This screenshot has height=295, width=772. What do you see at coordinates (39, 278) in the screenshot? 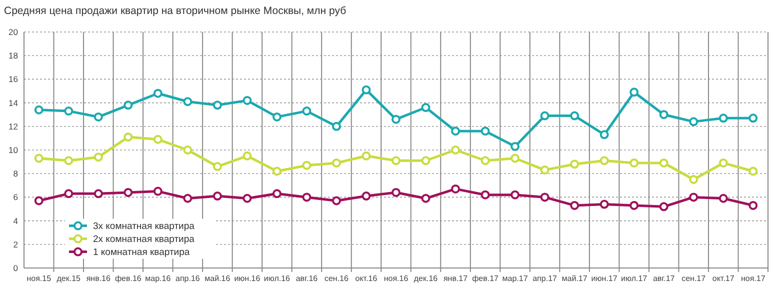
I see `x-tick-label: ноя.15` at bounding box center [39, 278].